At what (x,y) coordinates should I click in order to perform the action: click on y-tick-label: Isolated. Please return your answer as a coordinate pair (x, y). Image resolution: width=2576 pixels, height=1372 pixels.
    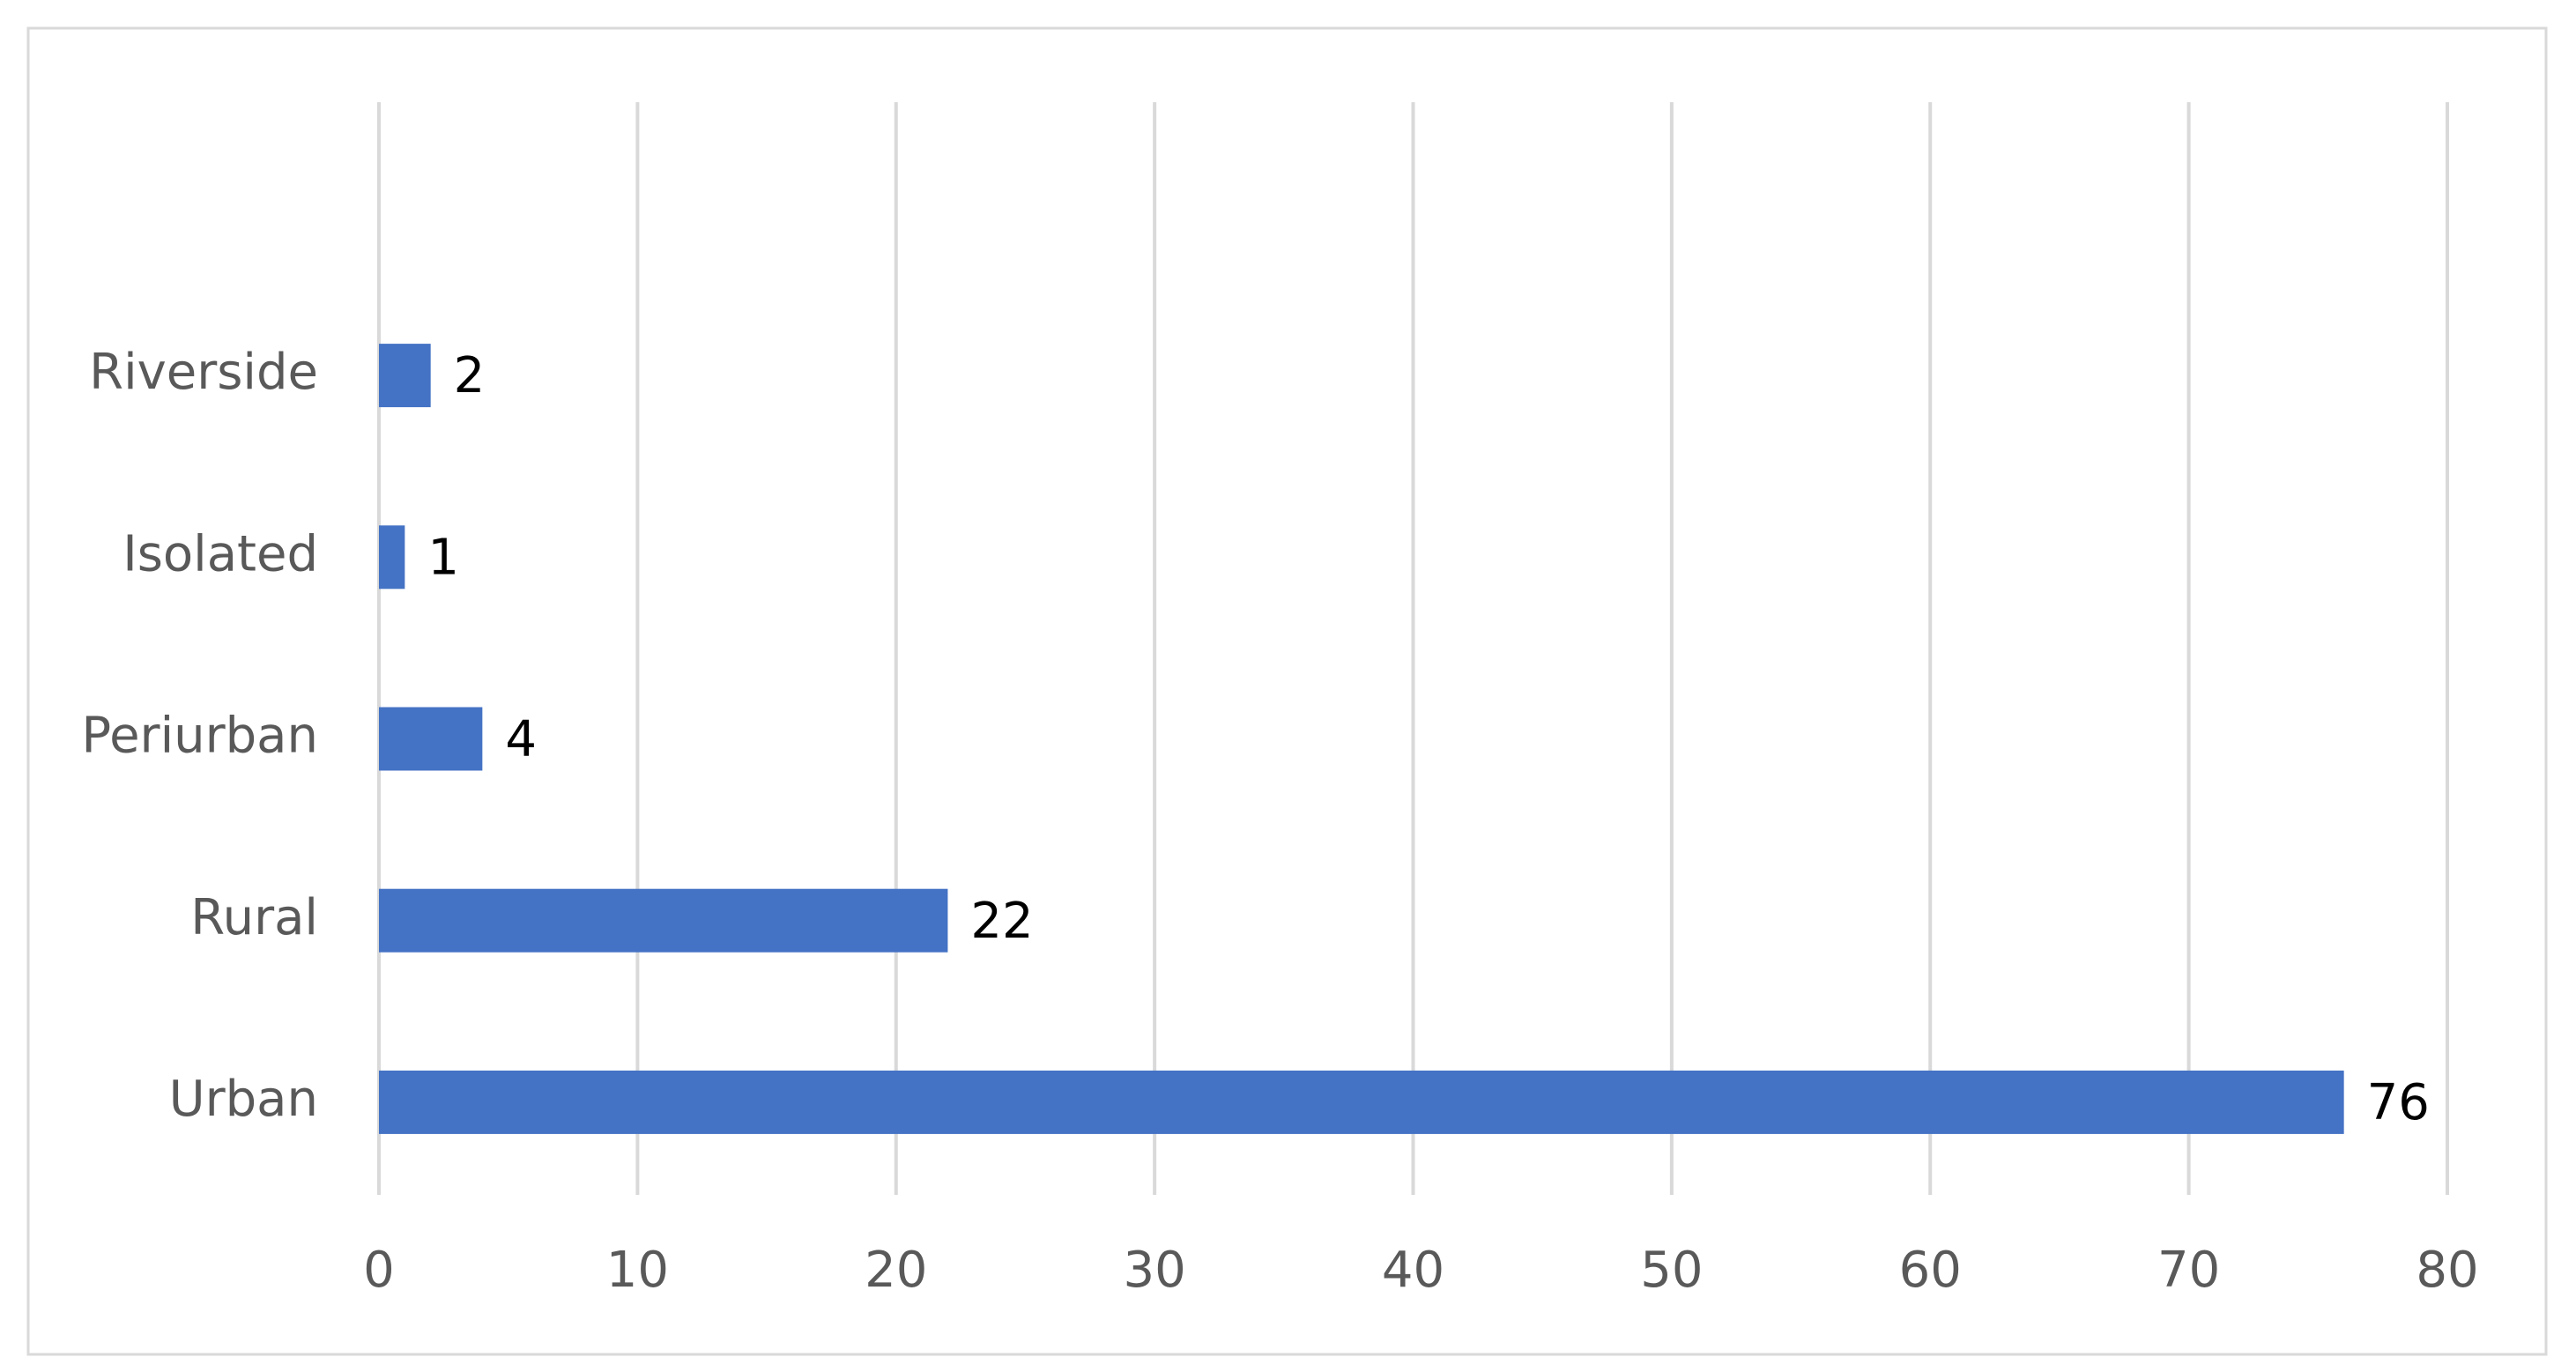
    Looking at the image, I should click on (220, 553).